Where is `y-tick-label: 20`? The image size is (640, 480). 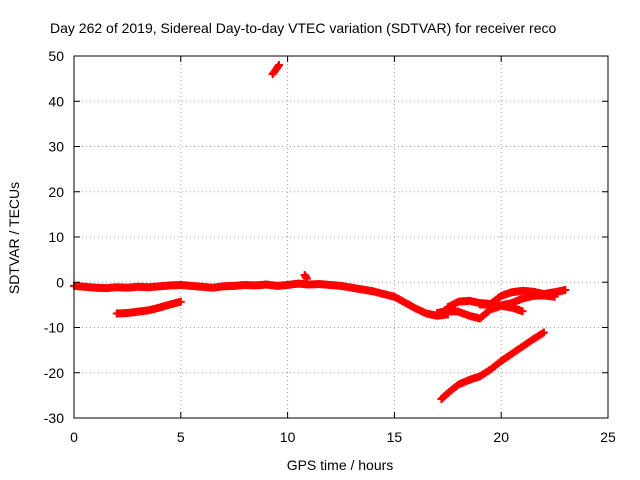
y-tick-label: 20 is located at coordinates (56, 192).